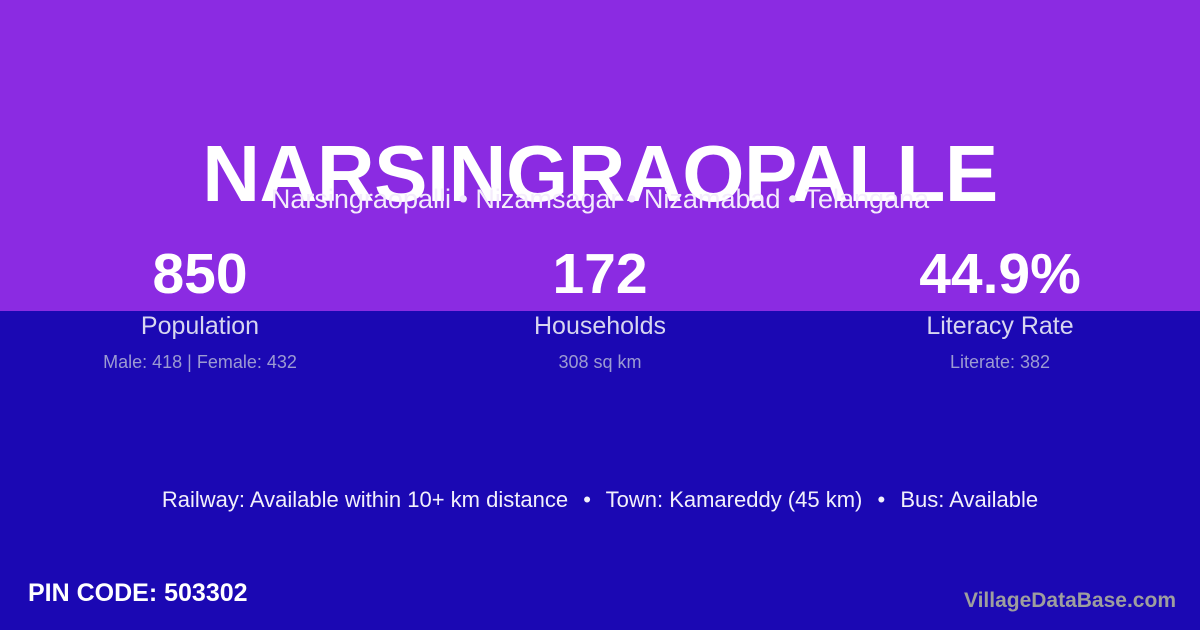 The width and height of the screenshot is (1200, 630). What do you see at coordinates (600, 326) in the screenshot?
I see `stat-label-households: Households` at bounding box center [600, 326].